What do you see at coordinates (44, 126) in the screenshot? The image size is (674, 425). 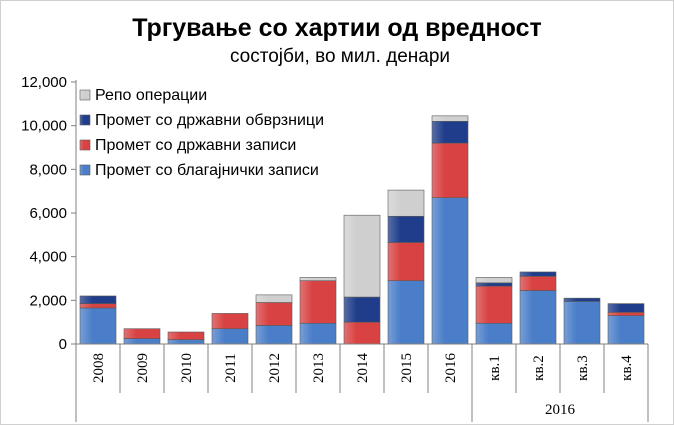 I see `y-tick-label: 10,000` at bounding box center [44, 126].